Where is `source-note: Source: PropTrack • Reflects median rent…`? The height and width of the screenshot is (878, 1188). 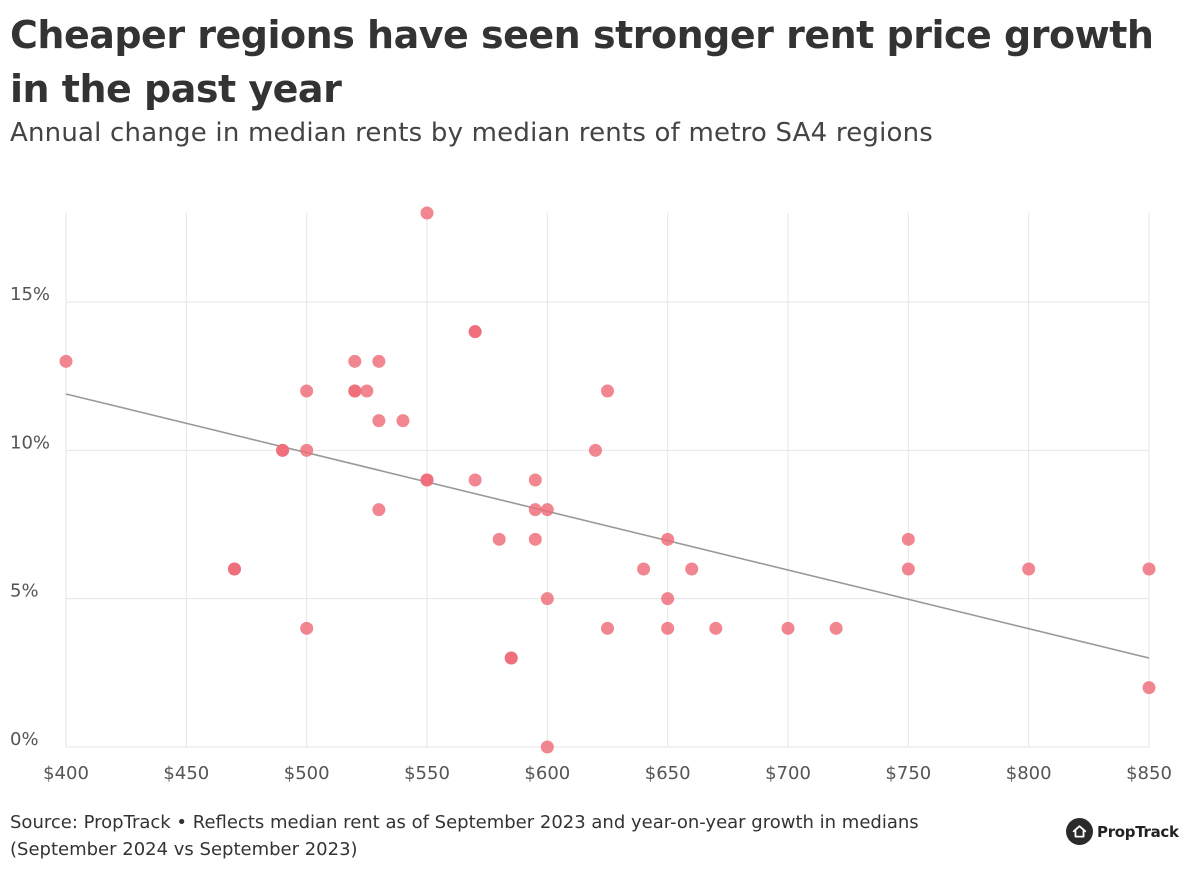 source-note: Source: PropTrack • Reflects median rent… is located at coordinates (464, 836).